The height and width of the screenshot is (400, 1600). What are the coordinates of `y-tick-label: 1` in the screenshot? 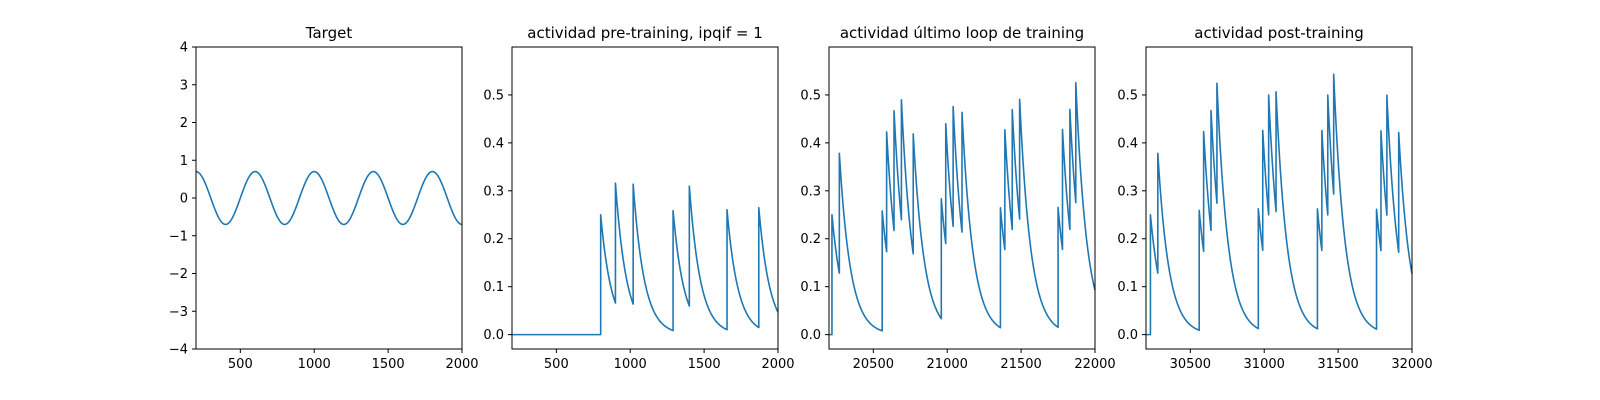 It's located at (184, 161).